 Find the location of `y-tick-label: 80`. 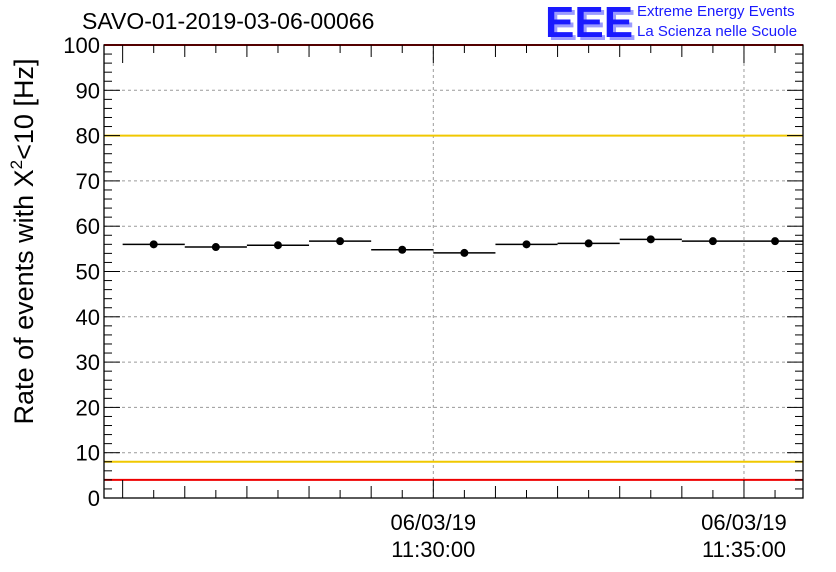

y-tick-label: 80 is located at coordinates (88, 136).